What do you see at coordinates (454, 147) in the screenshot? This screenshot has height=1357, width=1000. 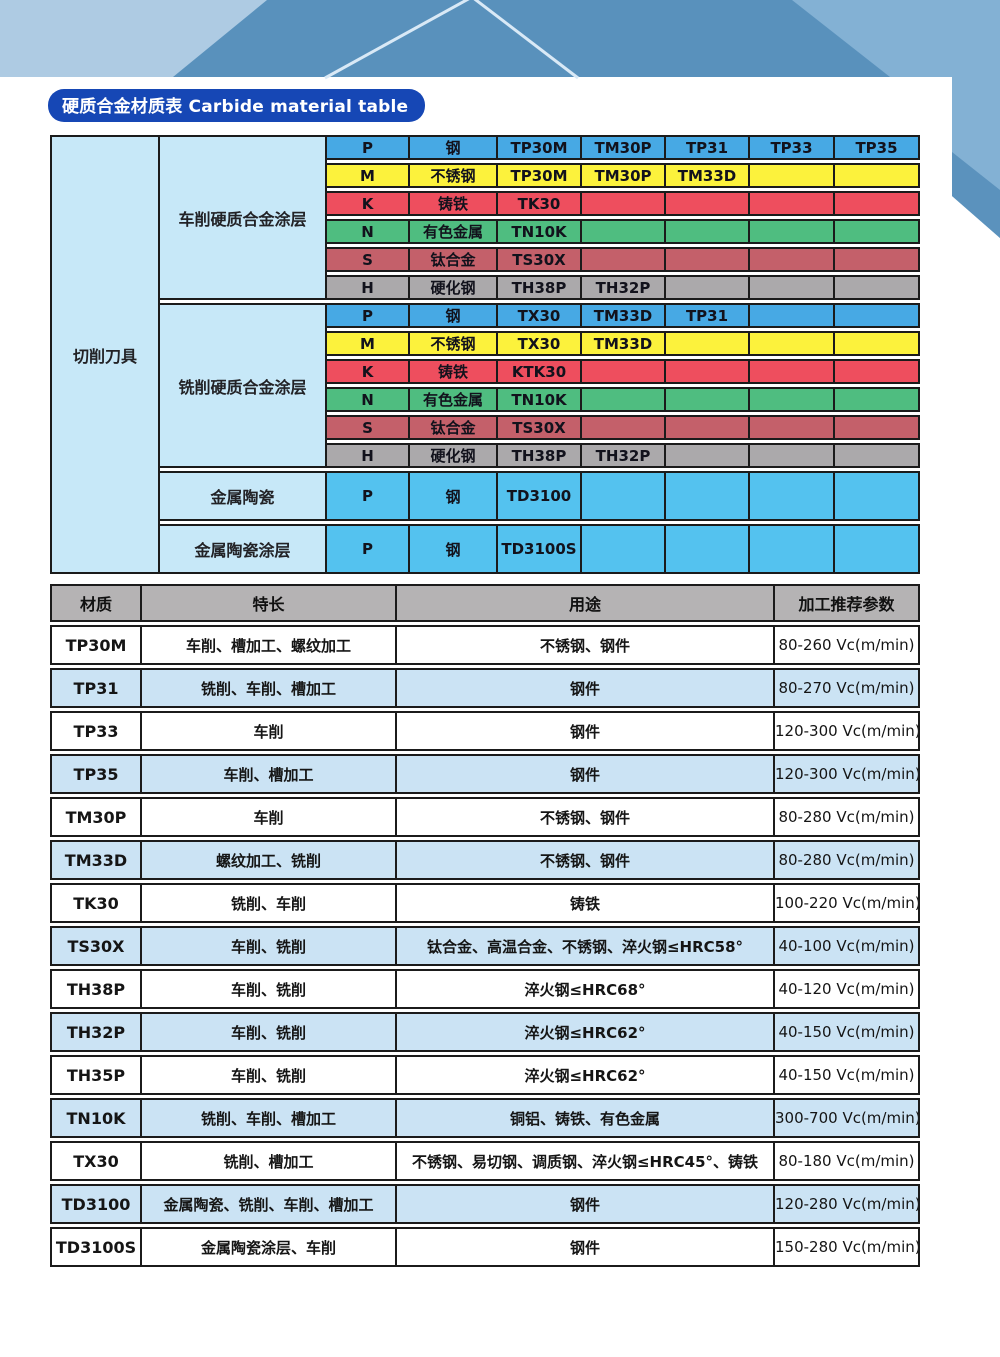 I see `workpiece-cell: 钢` at bounding box center [454, 147].